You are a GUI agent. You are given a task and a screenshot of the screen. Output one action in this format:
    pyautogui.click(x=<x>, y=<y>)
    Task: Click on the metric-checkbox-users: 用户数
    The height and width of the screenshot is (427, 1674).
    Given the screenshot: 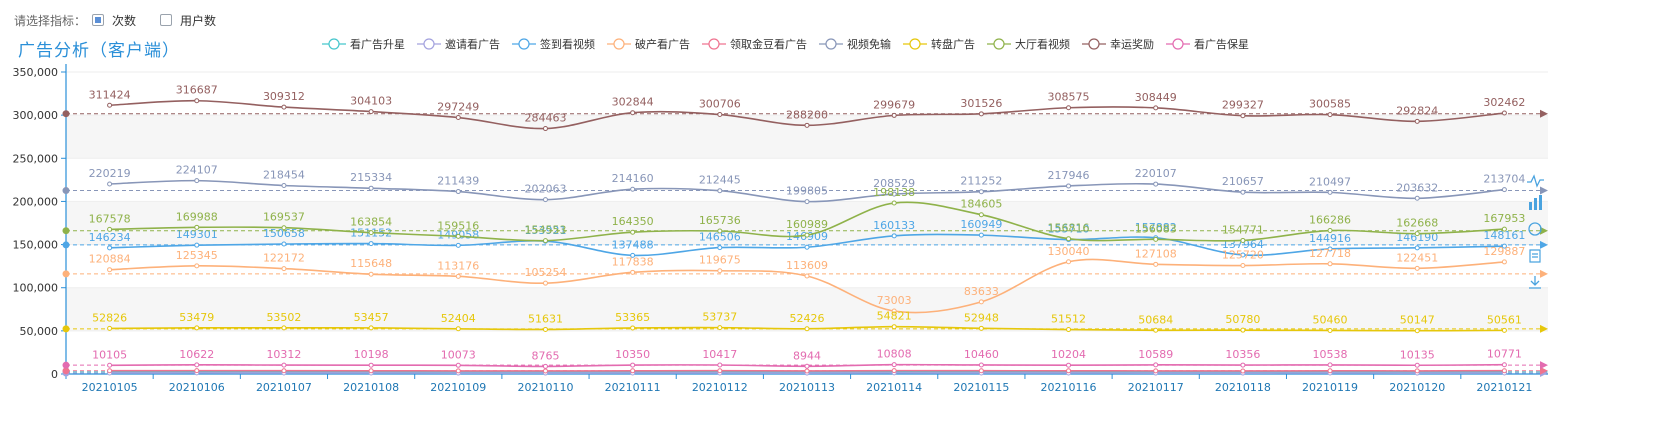 What is the action you would take?
    pyautogui.click(x=188, y=20)
    